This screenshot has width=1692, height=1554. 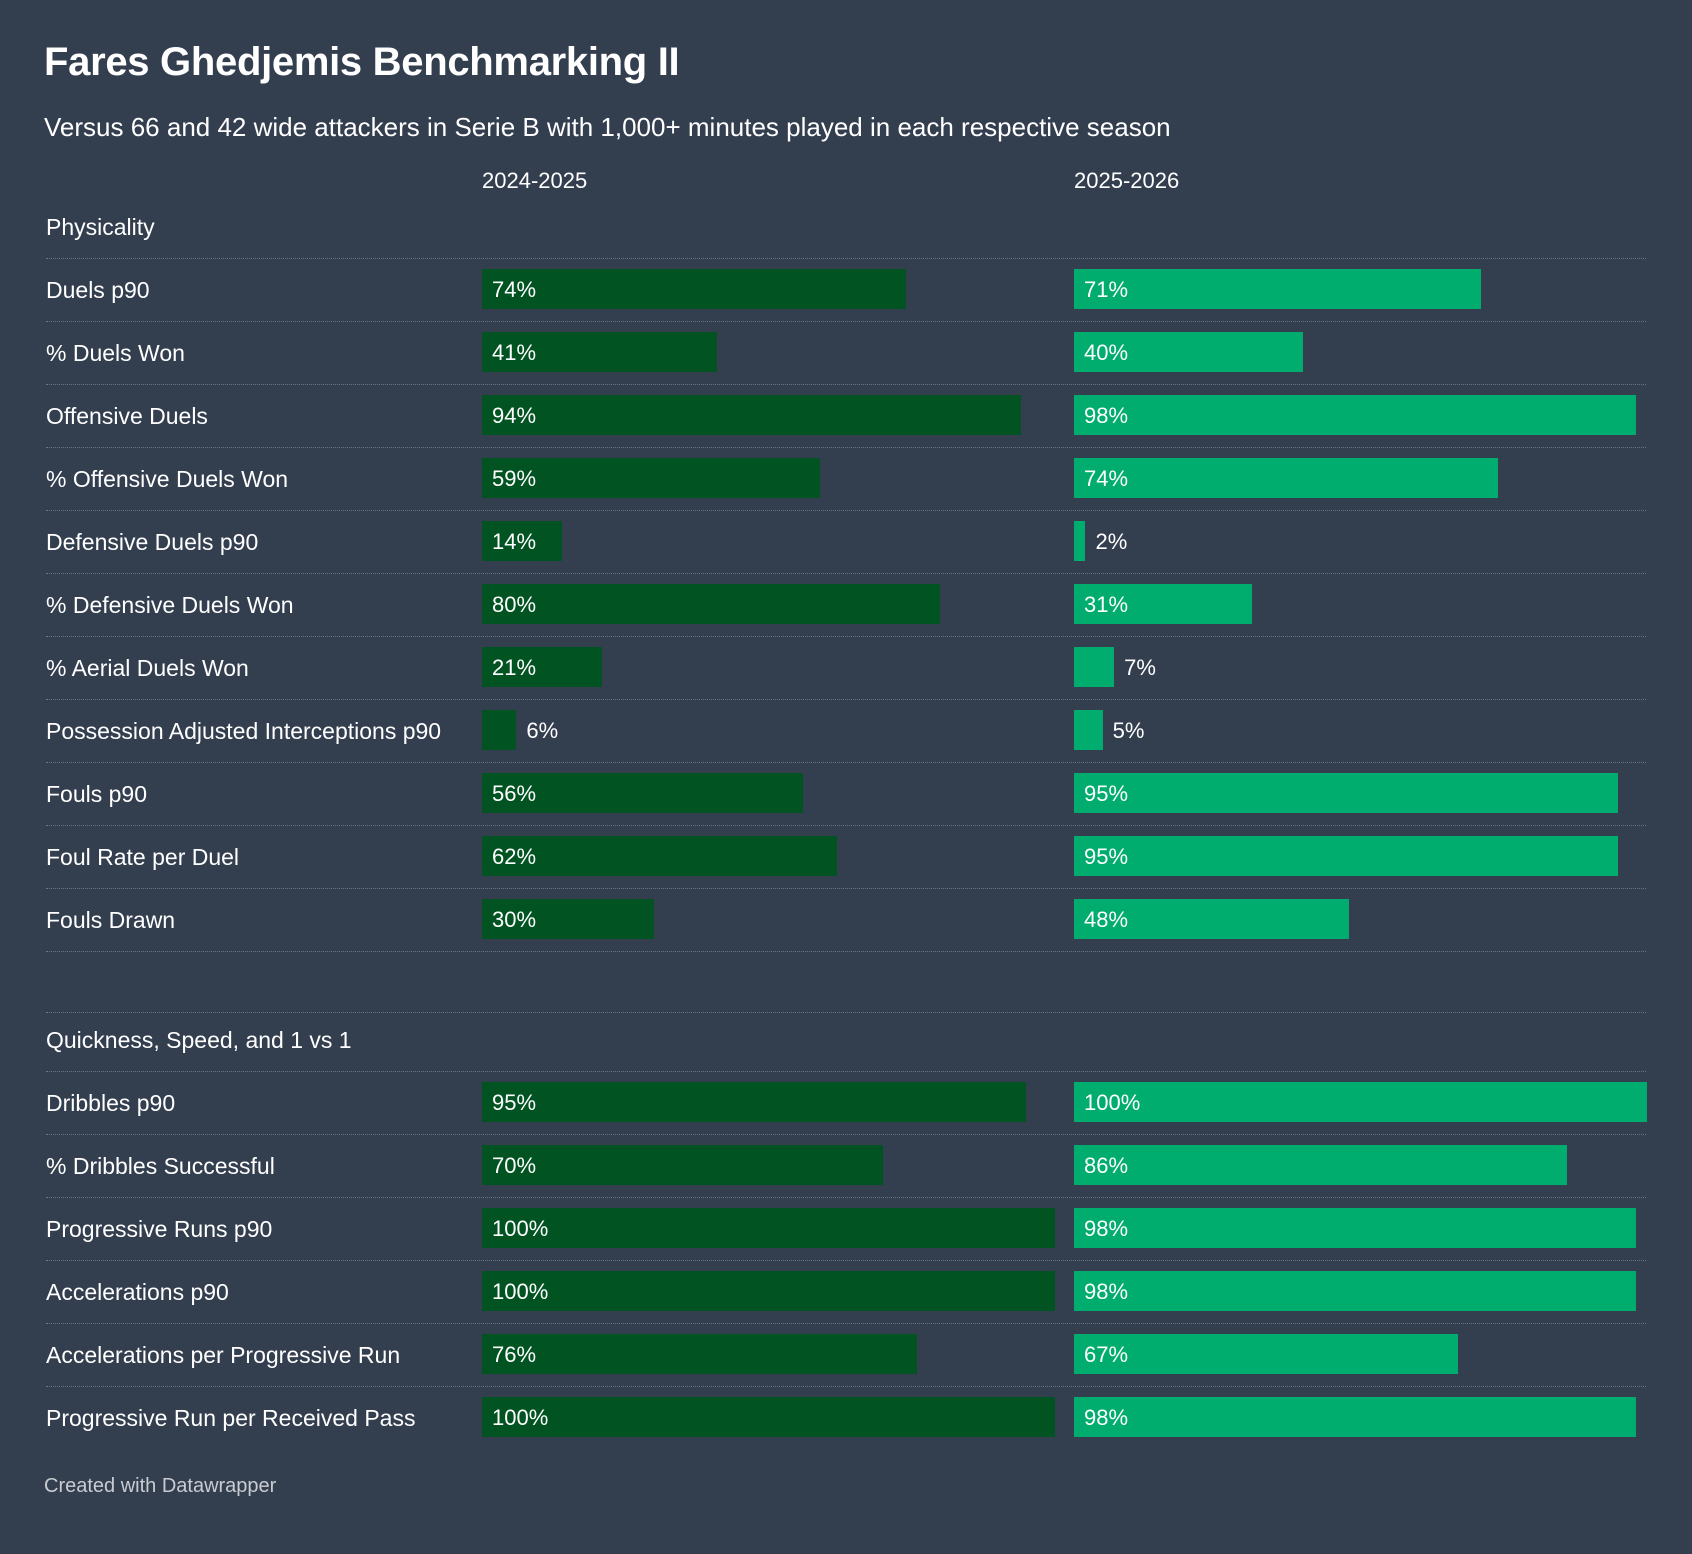 What do you see at coordinates (152, 542) in the screenshot?
I see `row-label: Defensive Duels p90` at bounding box center [152, 542].